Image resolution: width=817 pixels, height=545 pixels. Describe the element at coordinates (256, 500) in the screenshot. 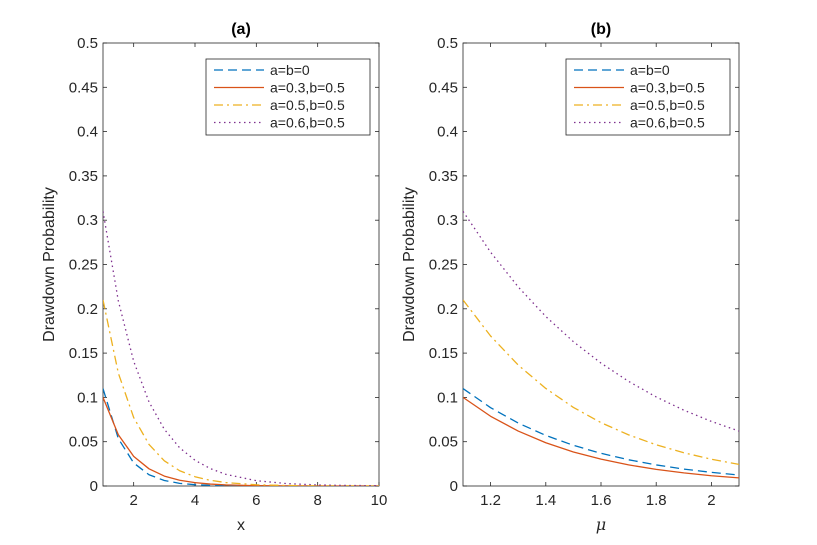

I see `x-tick-label: 6` at that location.